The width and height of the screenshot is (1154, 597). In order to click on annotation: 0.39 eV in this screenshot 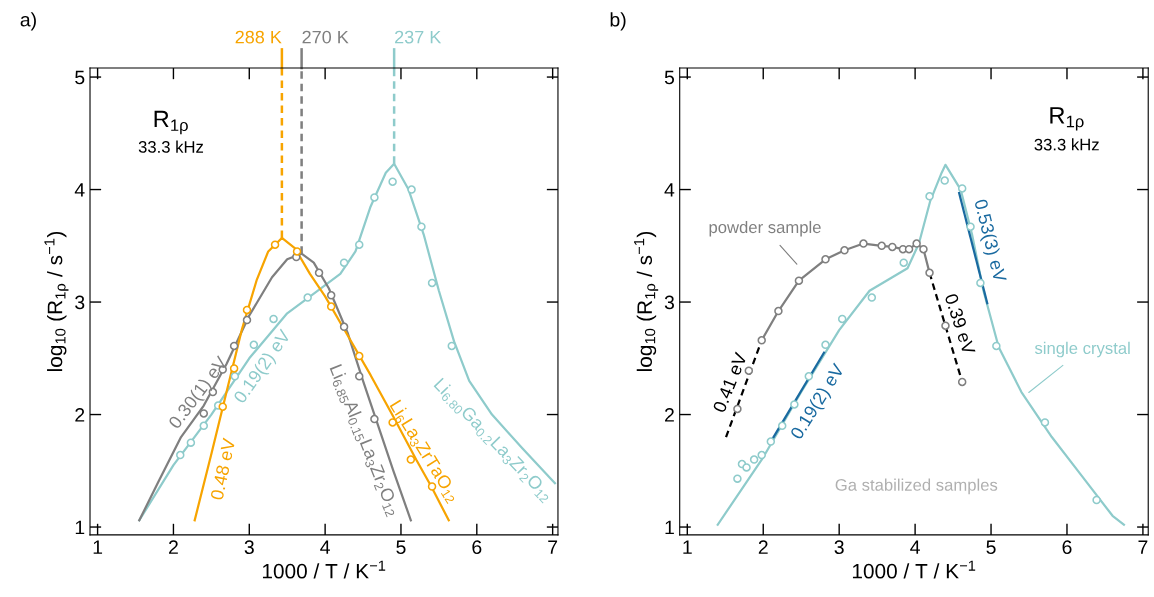, I will do `click(960, 324)`.